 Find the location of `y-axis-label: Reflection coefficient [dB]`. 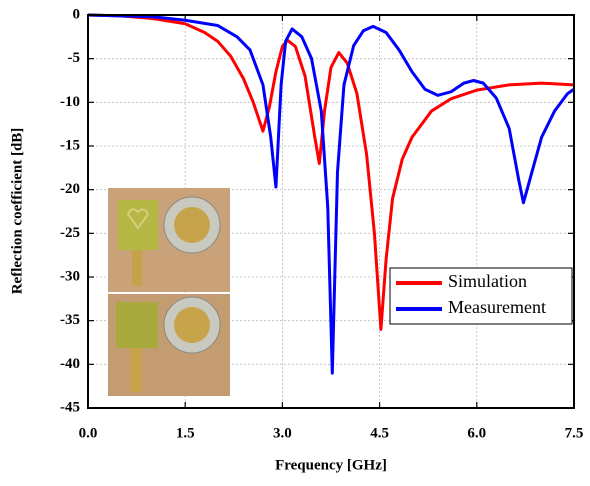

y-axis-label: Reflection coefficient [dB] is located at coordinates (17, 211).